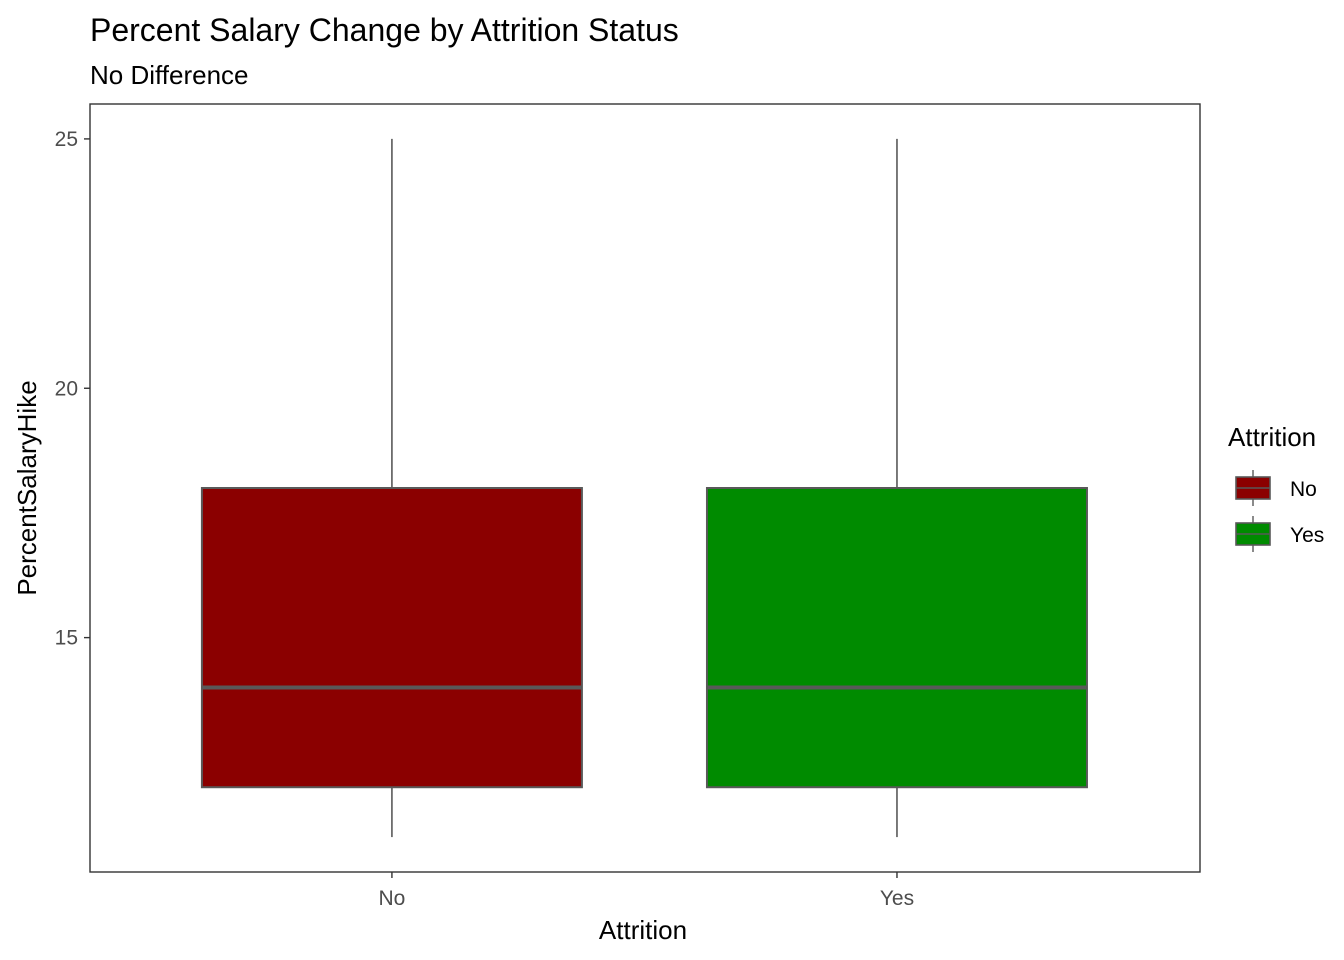 The width and height of the screenshot is (1344, 960). I want to click on y-axis: 15 20 25, so click(72, 389).